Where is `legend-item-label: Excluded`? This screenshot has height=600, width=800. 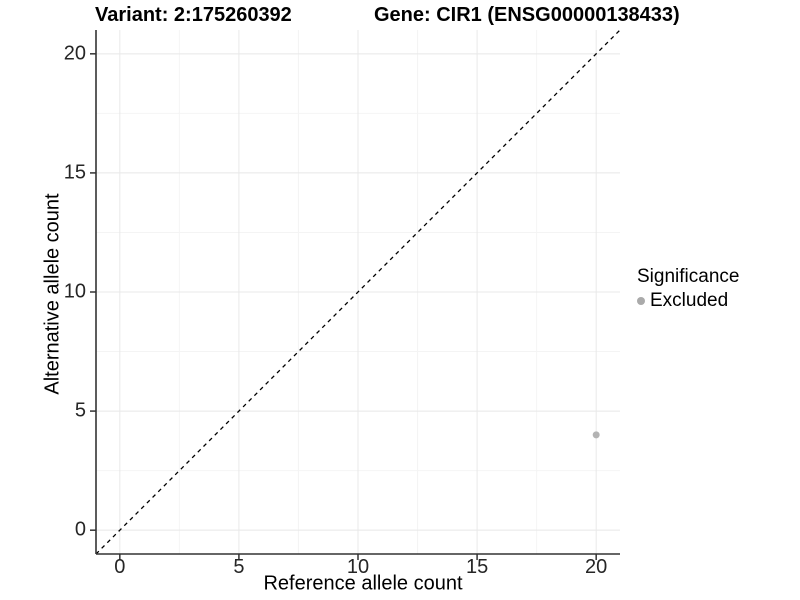 legend-item-label: Excluded is located at coordinates (689, 300).